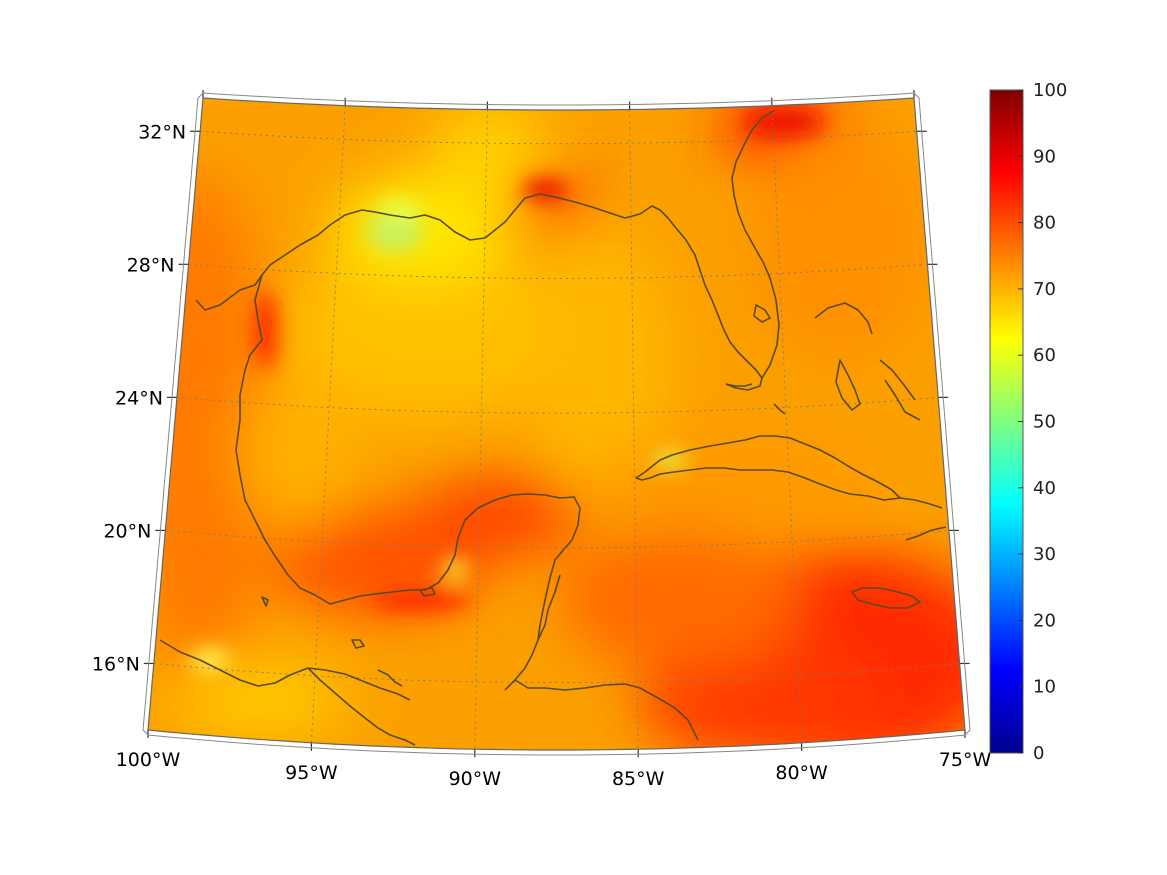  Describe the element at coordinates (1044, 488) in the screenshot. I see `colorbar-tick-label: 40` at that location.